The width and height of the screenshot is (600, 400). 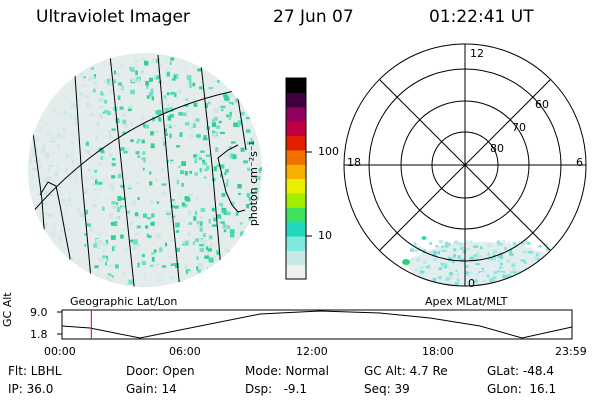 I want to click on filter-info: Flt: LBHL, so click(x=35, y=371).